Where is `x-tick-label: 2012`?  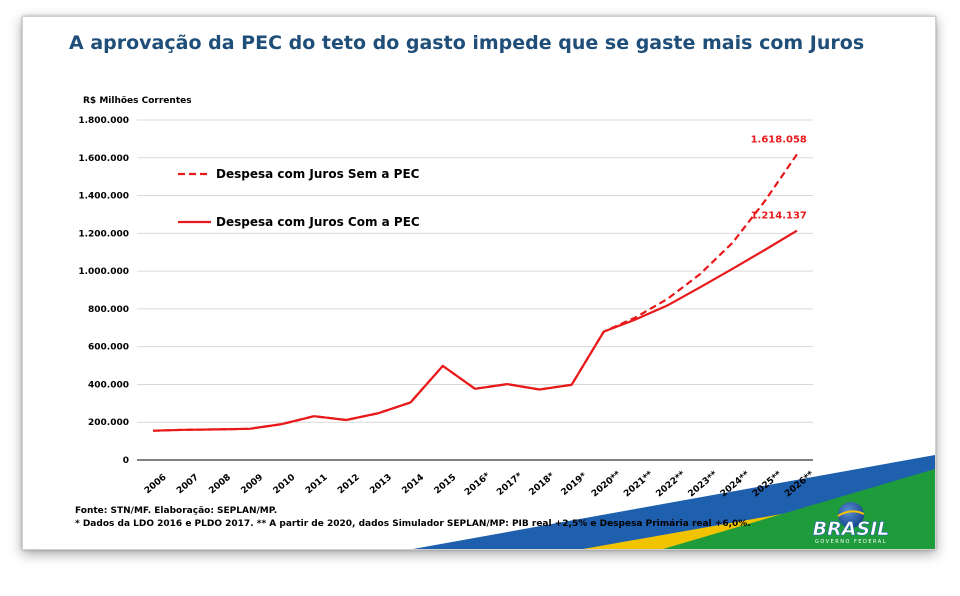 x-tick-label: 2012 is located at coordinates (349, 485).